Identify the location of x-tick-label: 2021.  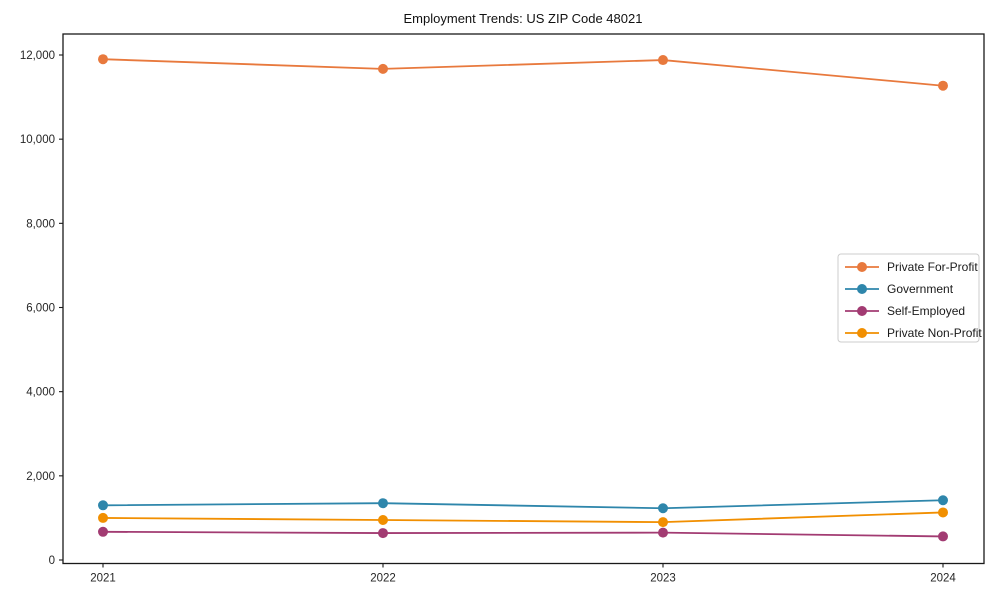
(103, 579).